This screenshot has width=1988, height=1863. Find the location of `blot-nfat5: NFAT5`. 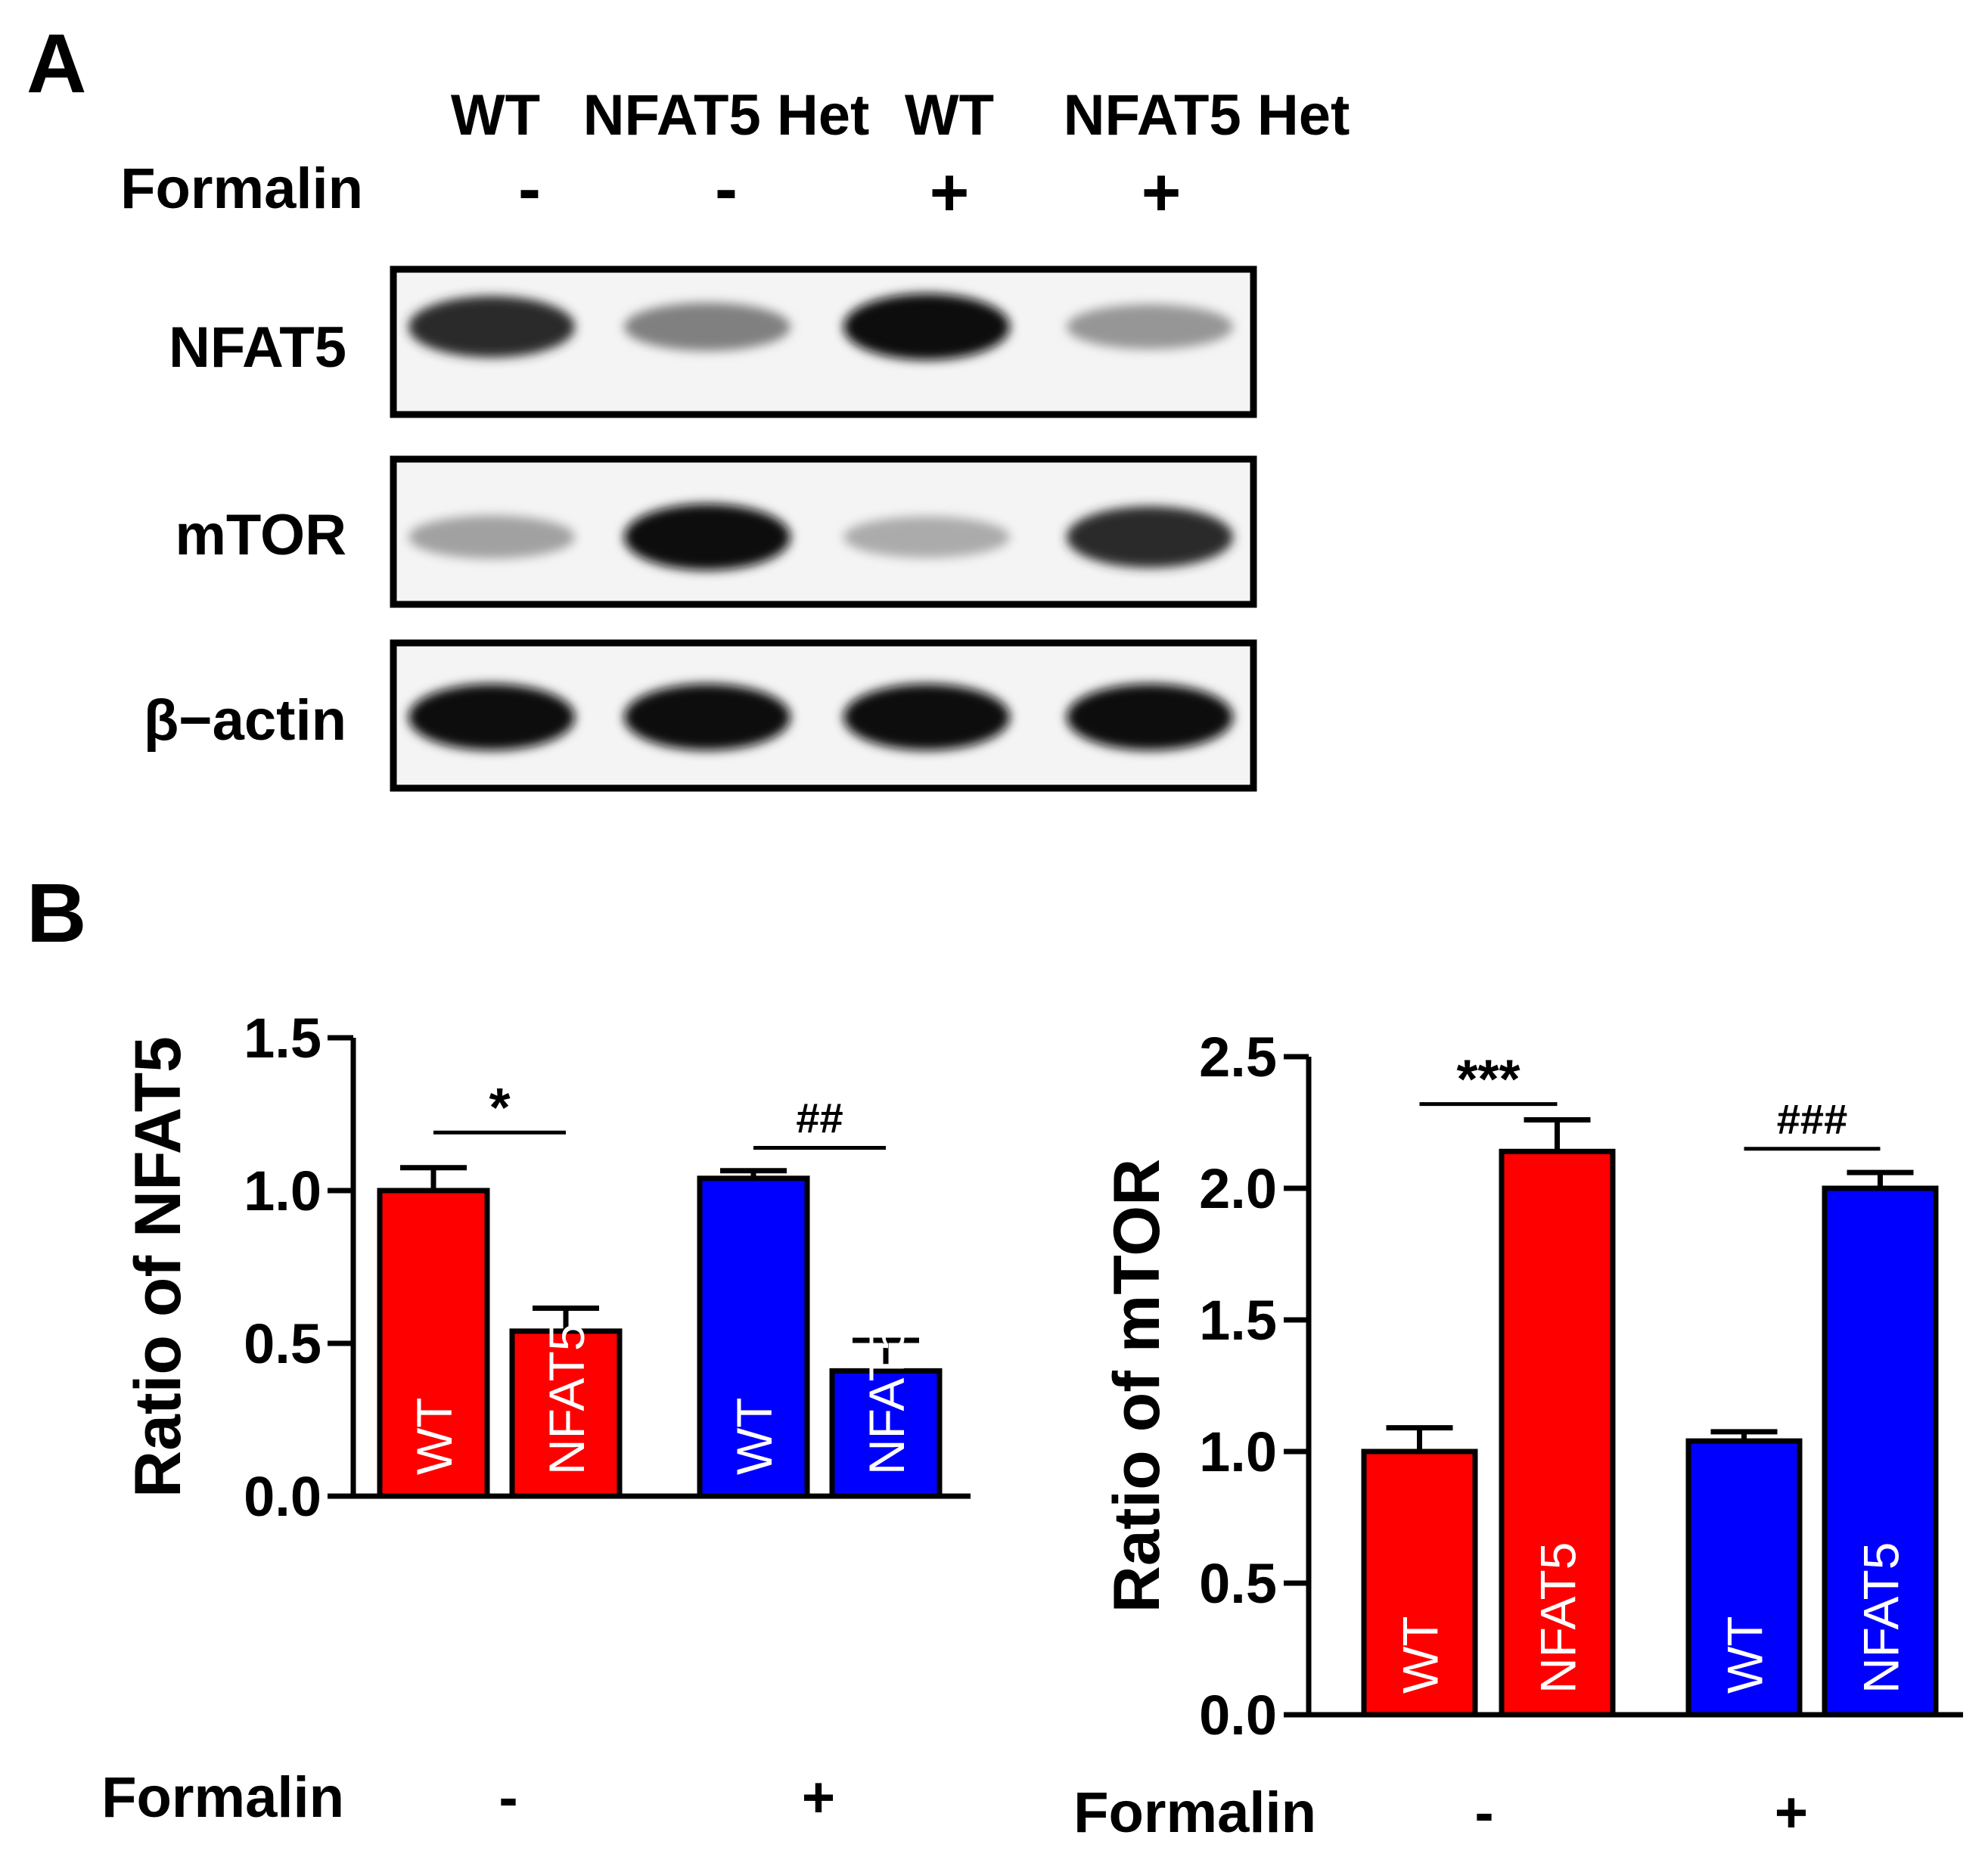

blot-nfat5: NFAT5 is located at coordinates (713, 342).